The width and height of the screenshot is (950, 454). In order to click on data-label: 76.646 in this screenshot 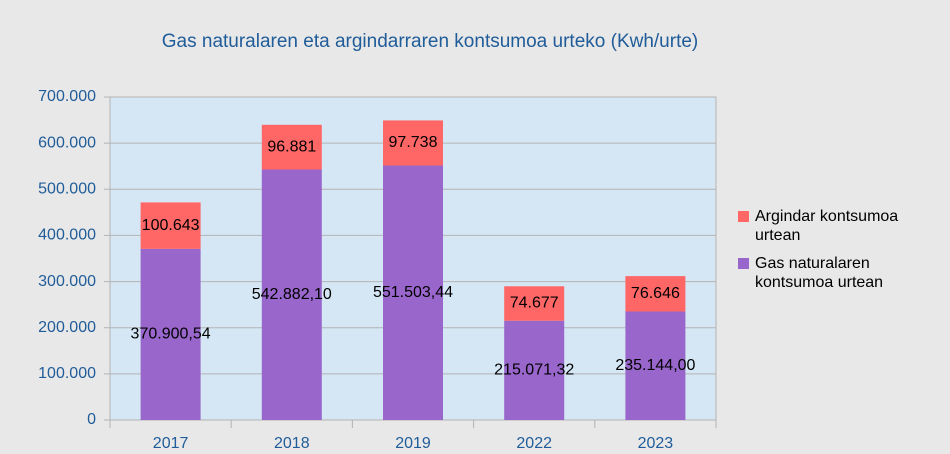, I will do `click(655, 293)`.